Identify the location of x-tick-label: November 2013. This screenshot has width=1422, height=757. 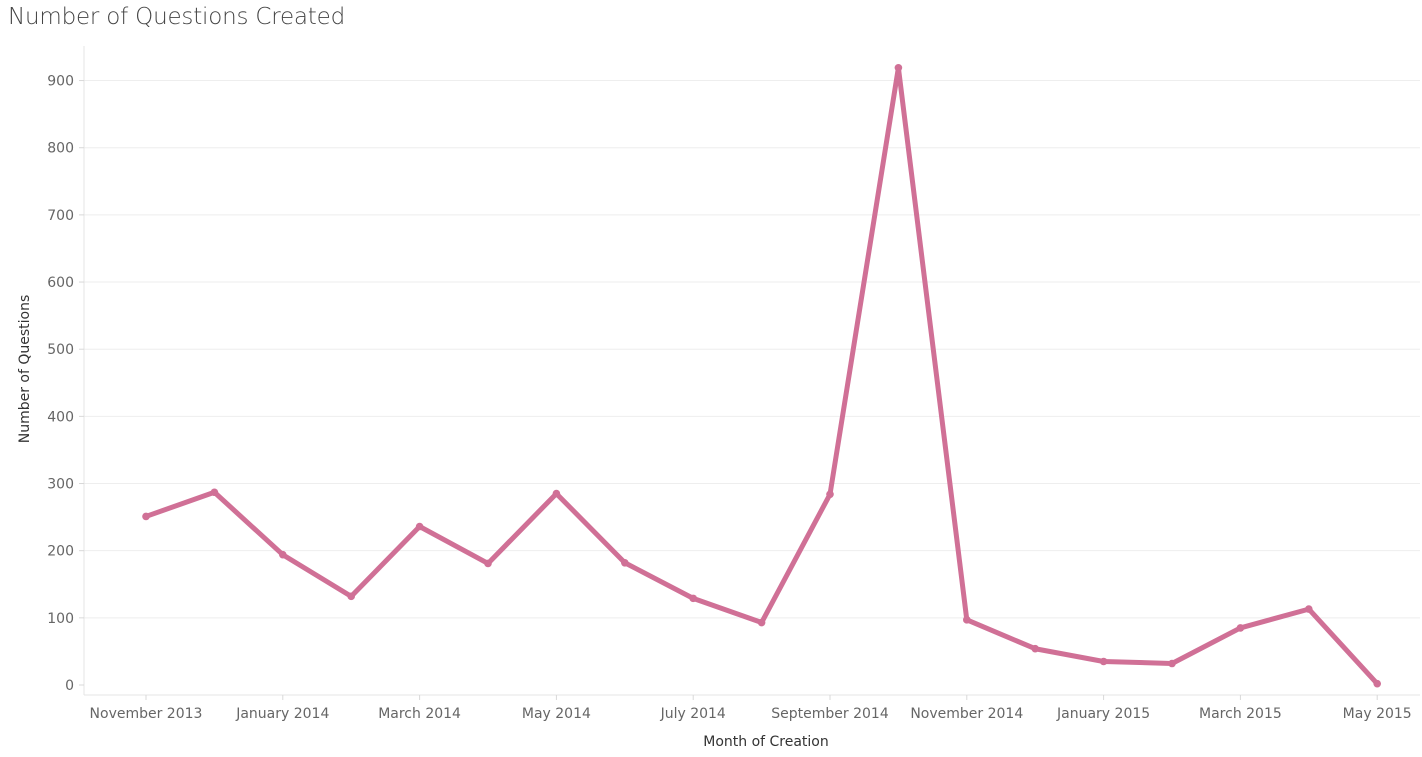
(146, 714).